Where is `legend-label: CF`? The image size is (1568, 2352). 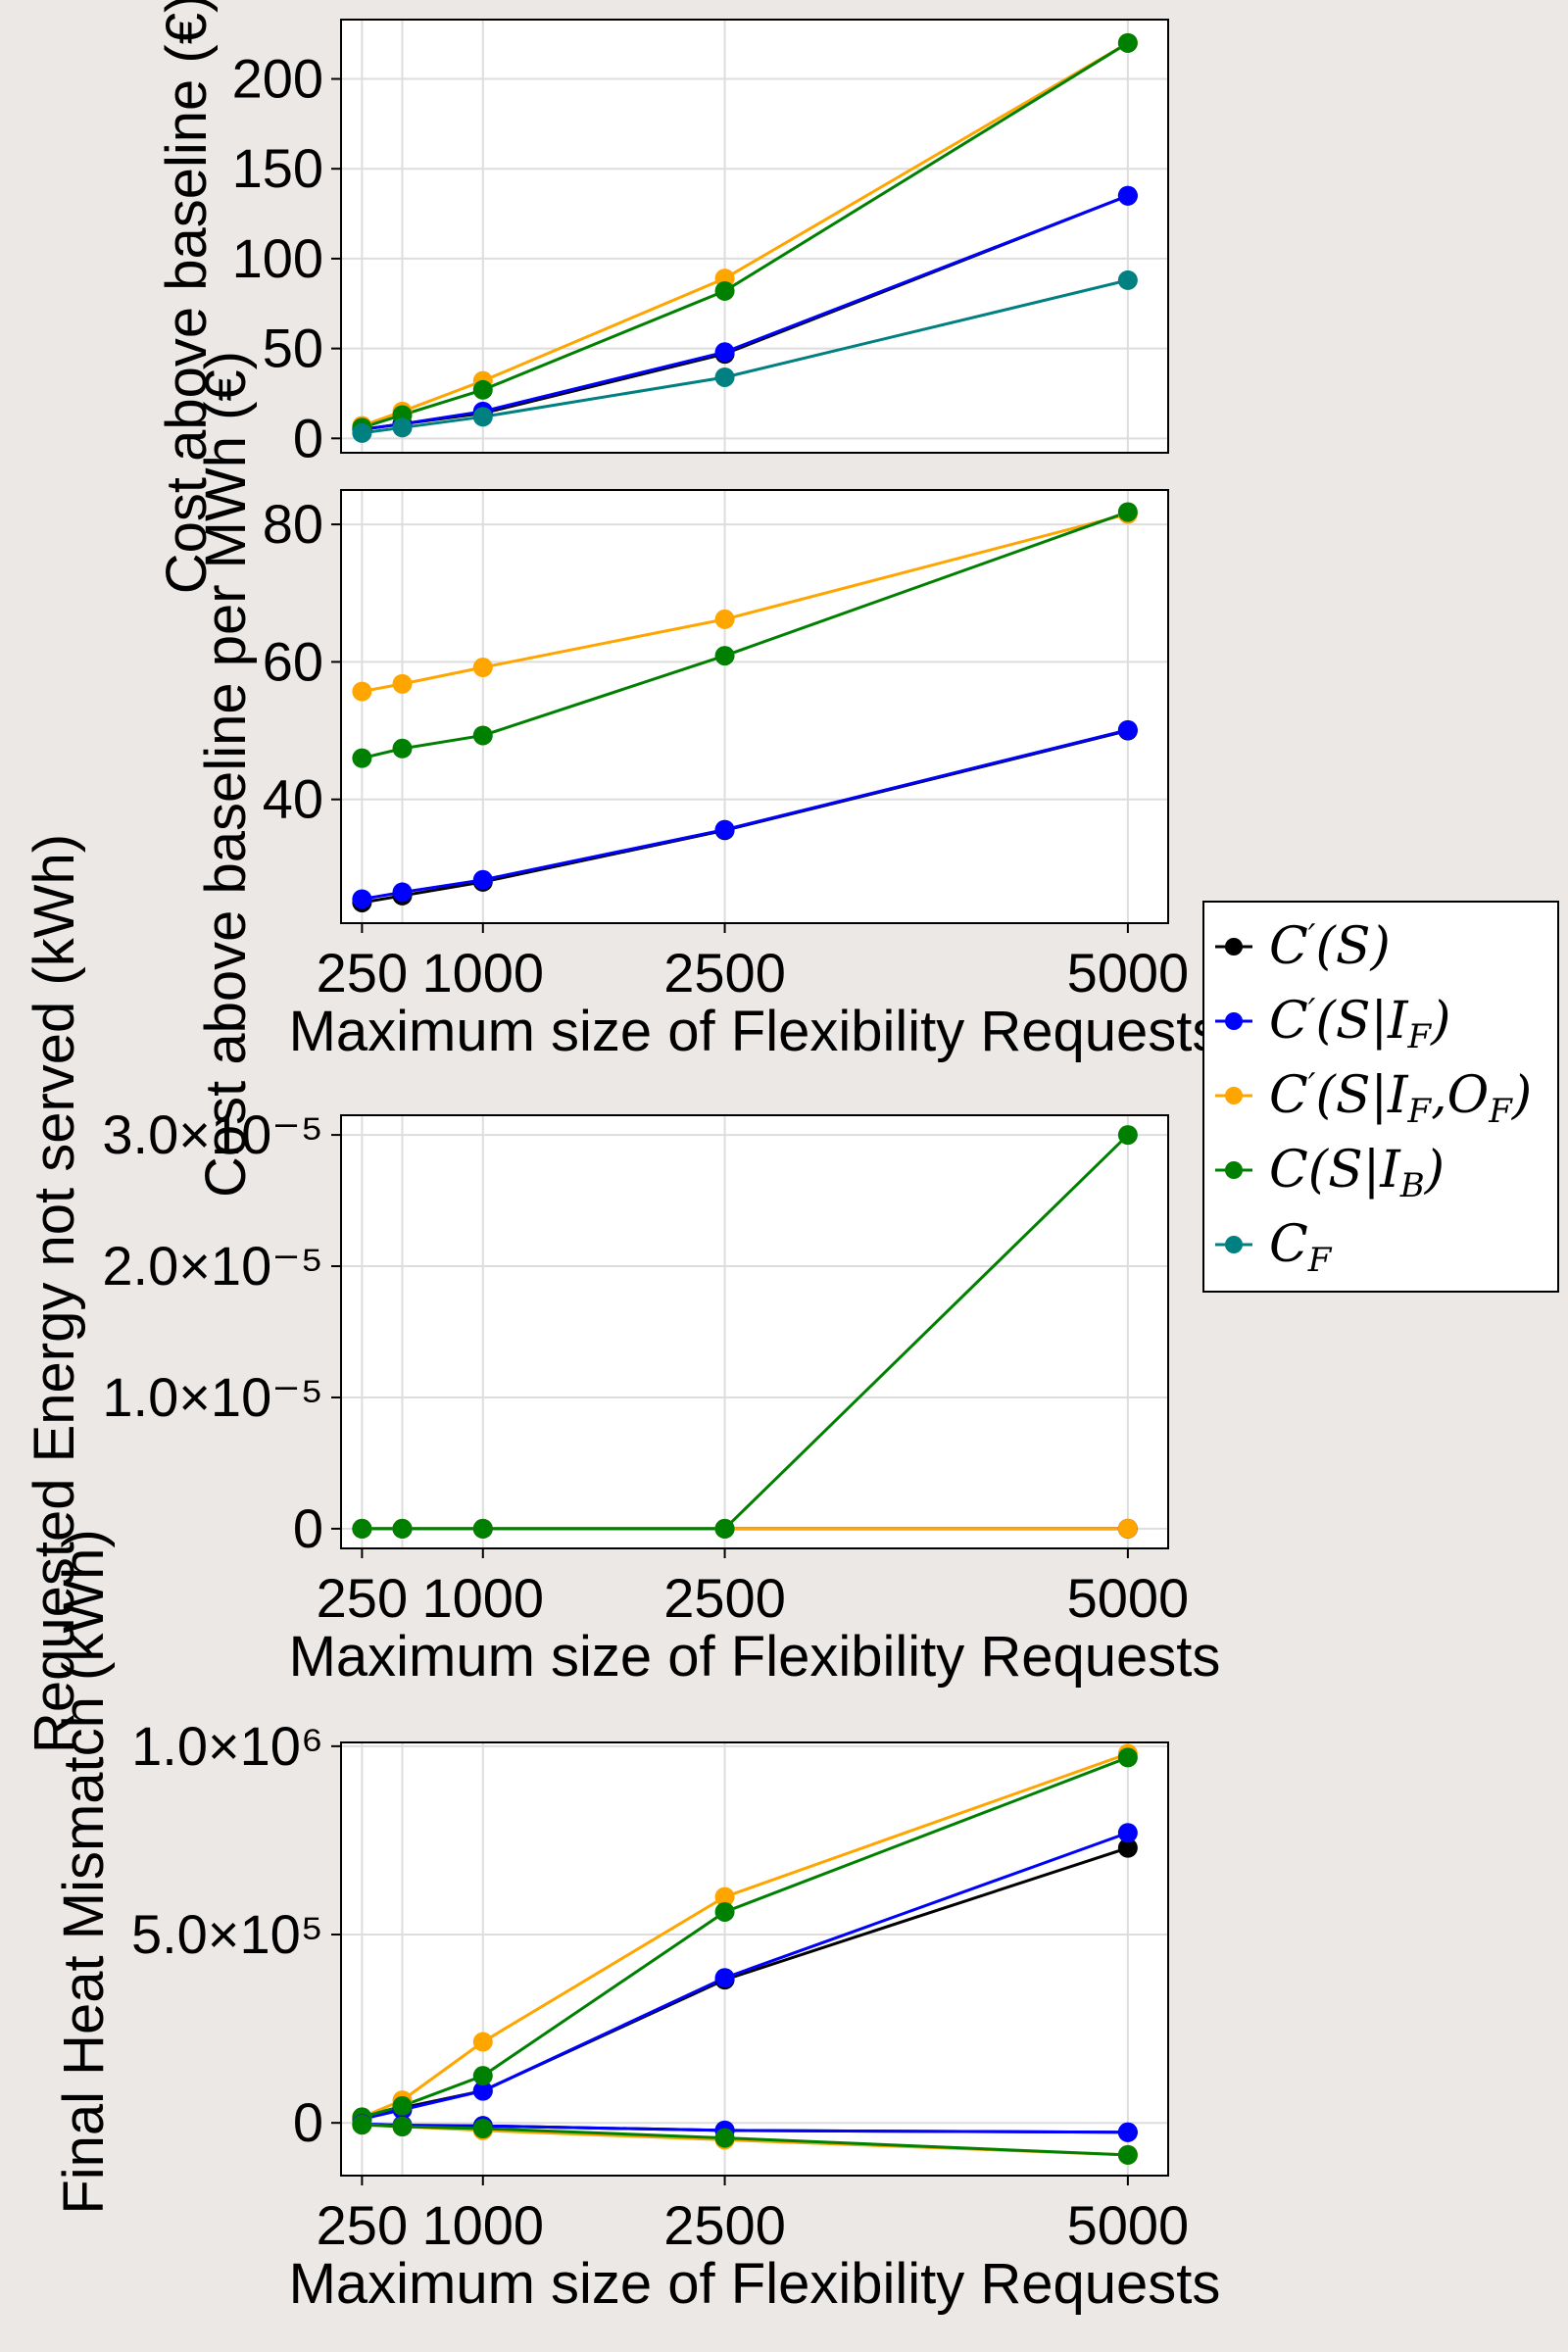 legend-label: CF is located at coordinates (1301, 1247).